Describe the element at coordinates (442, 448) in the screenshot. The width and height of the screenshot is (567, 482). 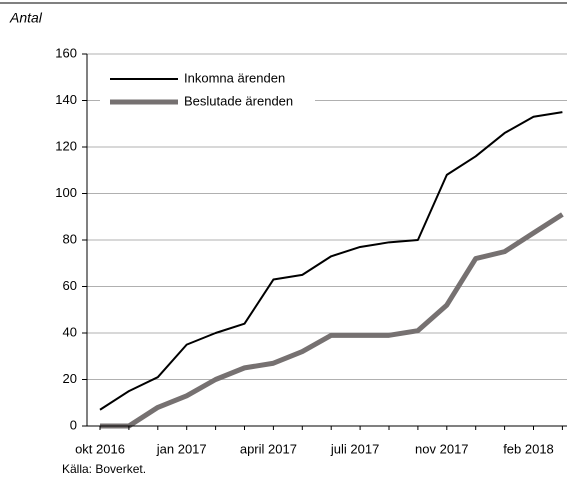
I see `x-tick-label: nov 2017` at that location.